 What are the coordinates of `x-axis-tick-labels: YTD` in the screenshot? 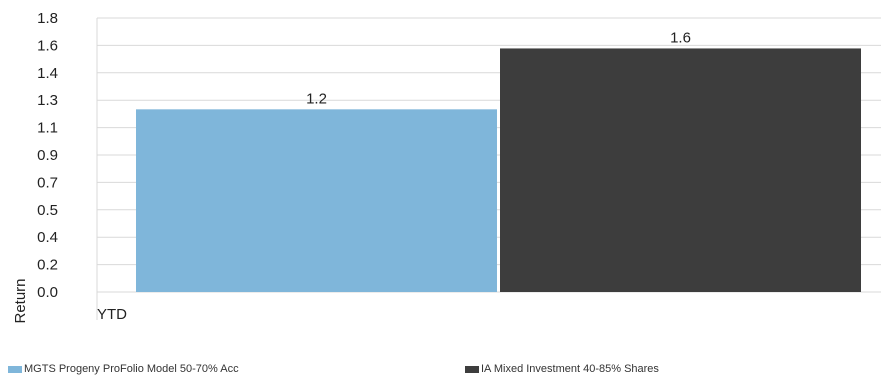 It's located at (112, 314).